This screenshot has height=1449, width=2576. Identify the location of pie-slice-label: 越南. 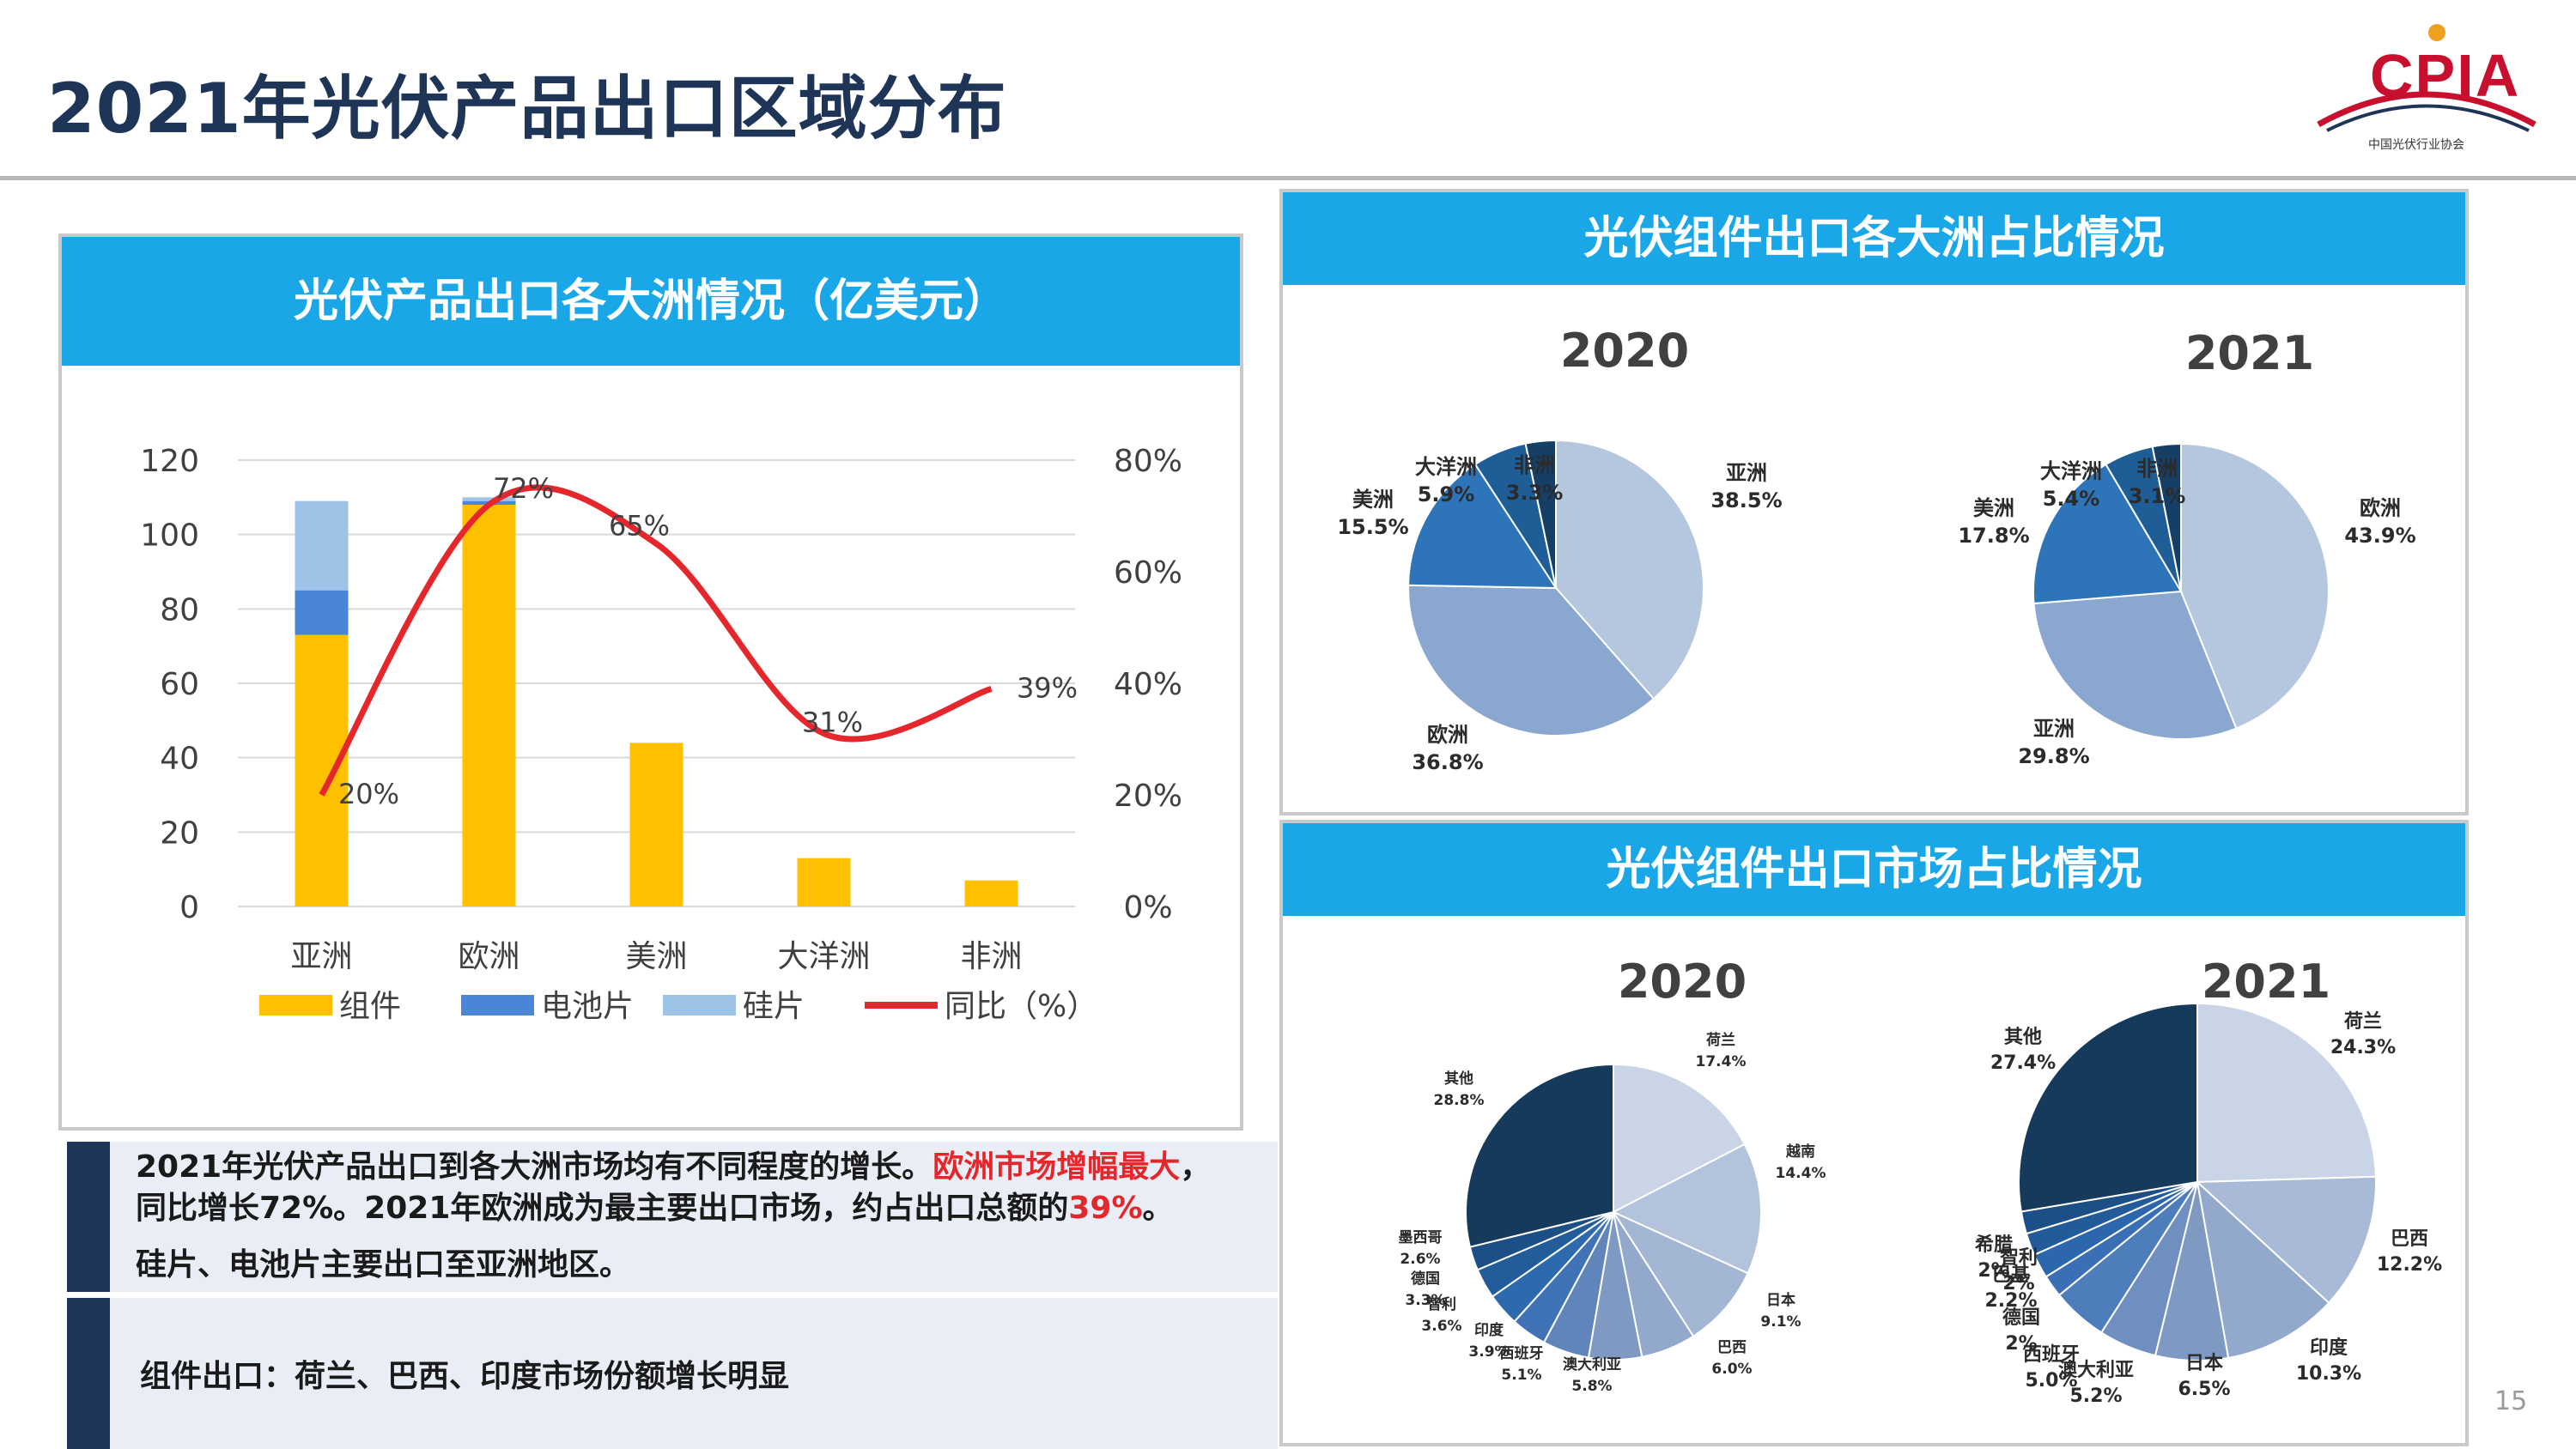
(1800, 1152).